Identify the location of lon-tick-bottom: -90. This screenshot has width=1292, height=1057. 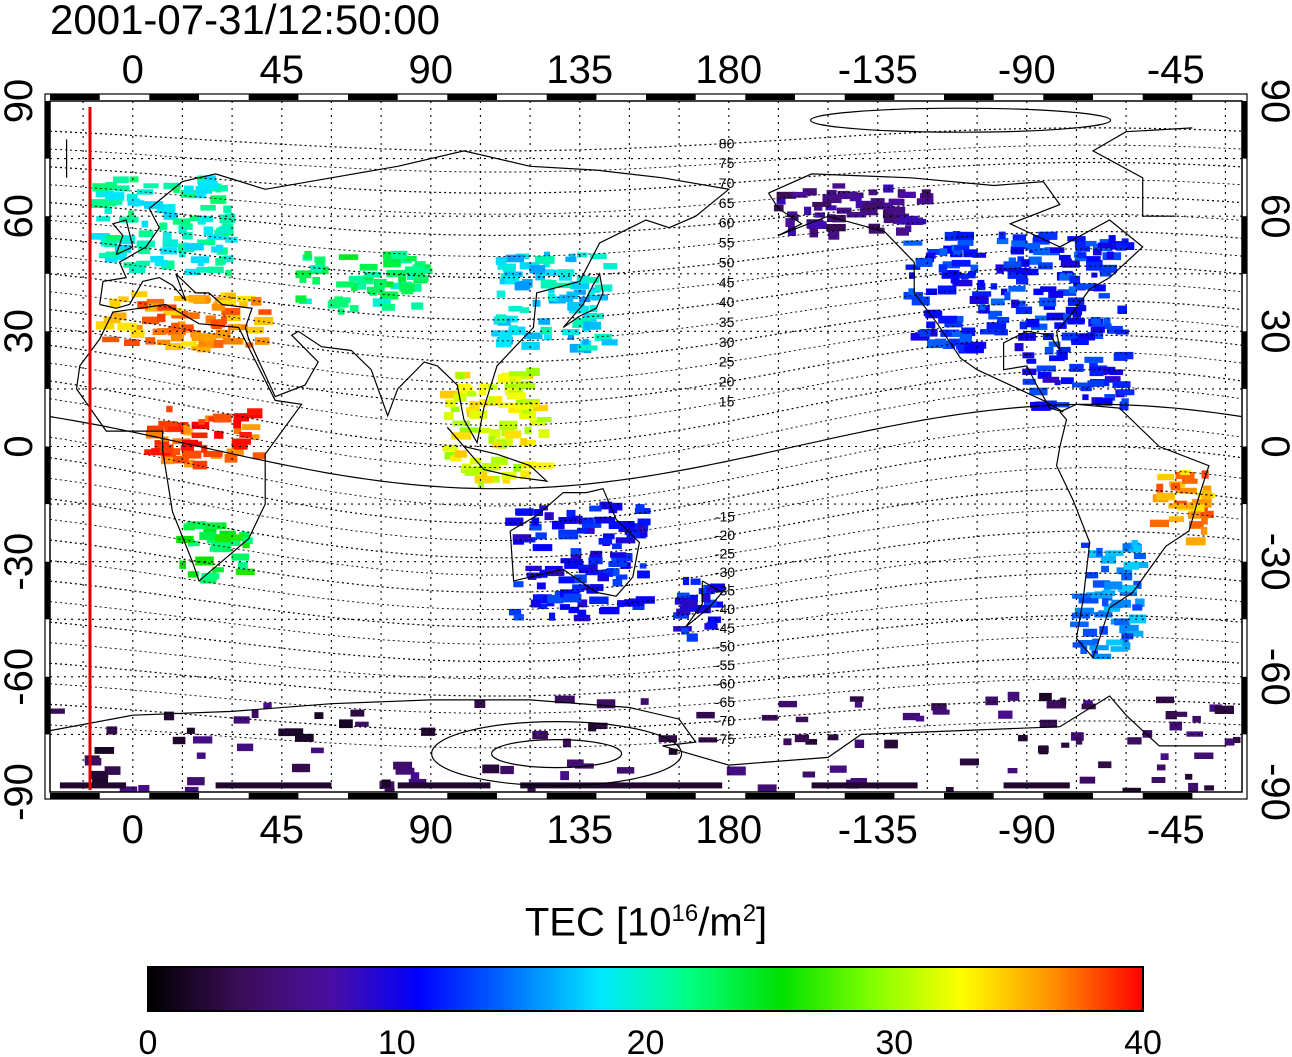
(1027, 830).